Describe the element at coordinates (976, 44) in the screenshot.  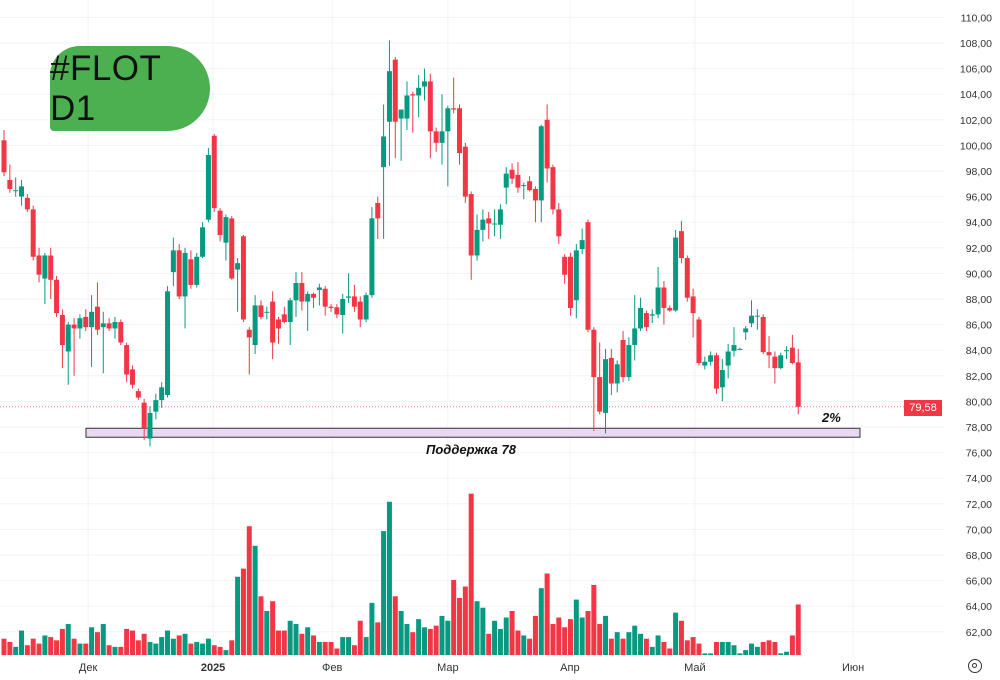
I see `y-tick-label: 108,00` at that location.